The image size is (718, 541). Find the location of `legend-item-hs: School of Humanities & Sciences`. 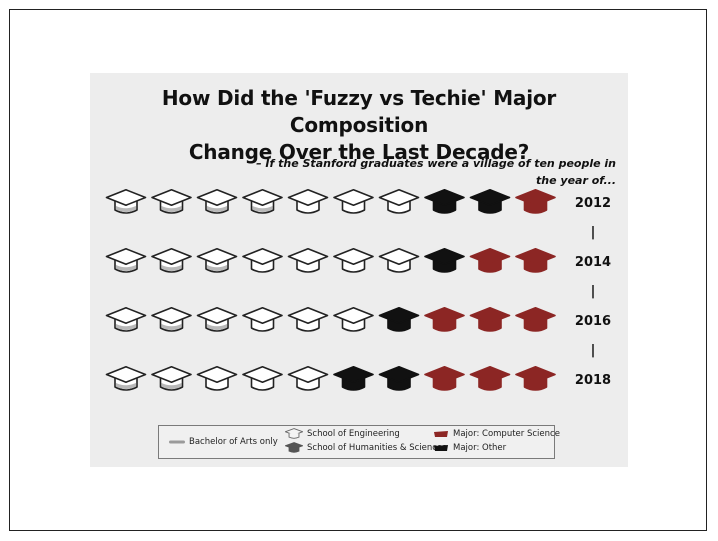

legend-item-hs: School of Humanities & Sciences is located at coordinates (366, 448).